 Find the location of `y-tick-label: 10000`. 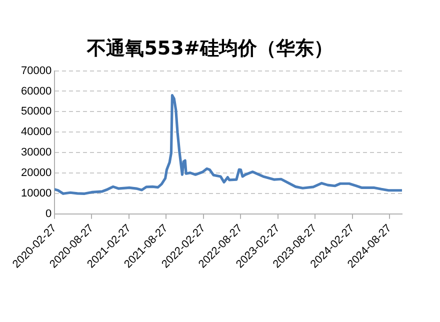

y-tick-label: 10000 is located at coordinates (36, 193).